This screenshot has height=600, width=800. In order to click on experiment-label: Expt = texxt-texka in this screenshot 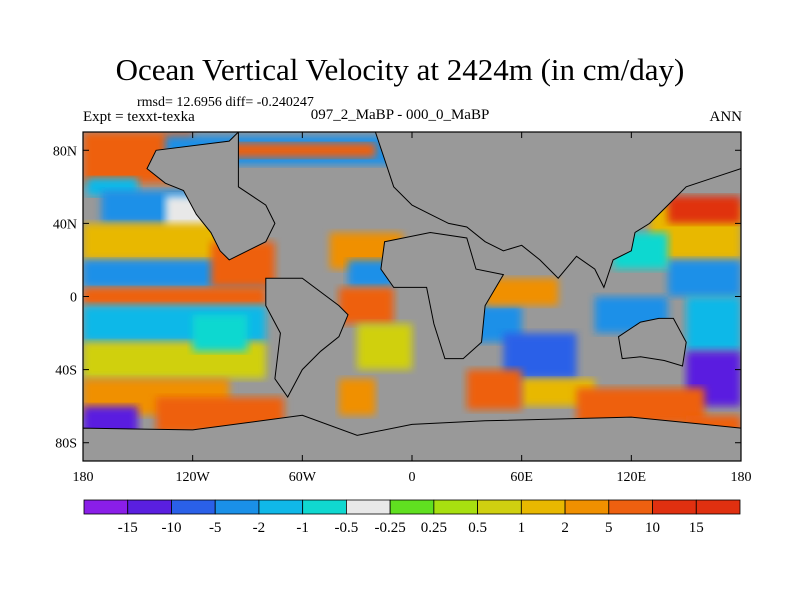, I will do `click(139, 117)`.